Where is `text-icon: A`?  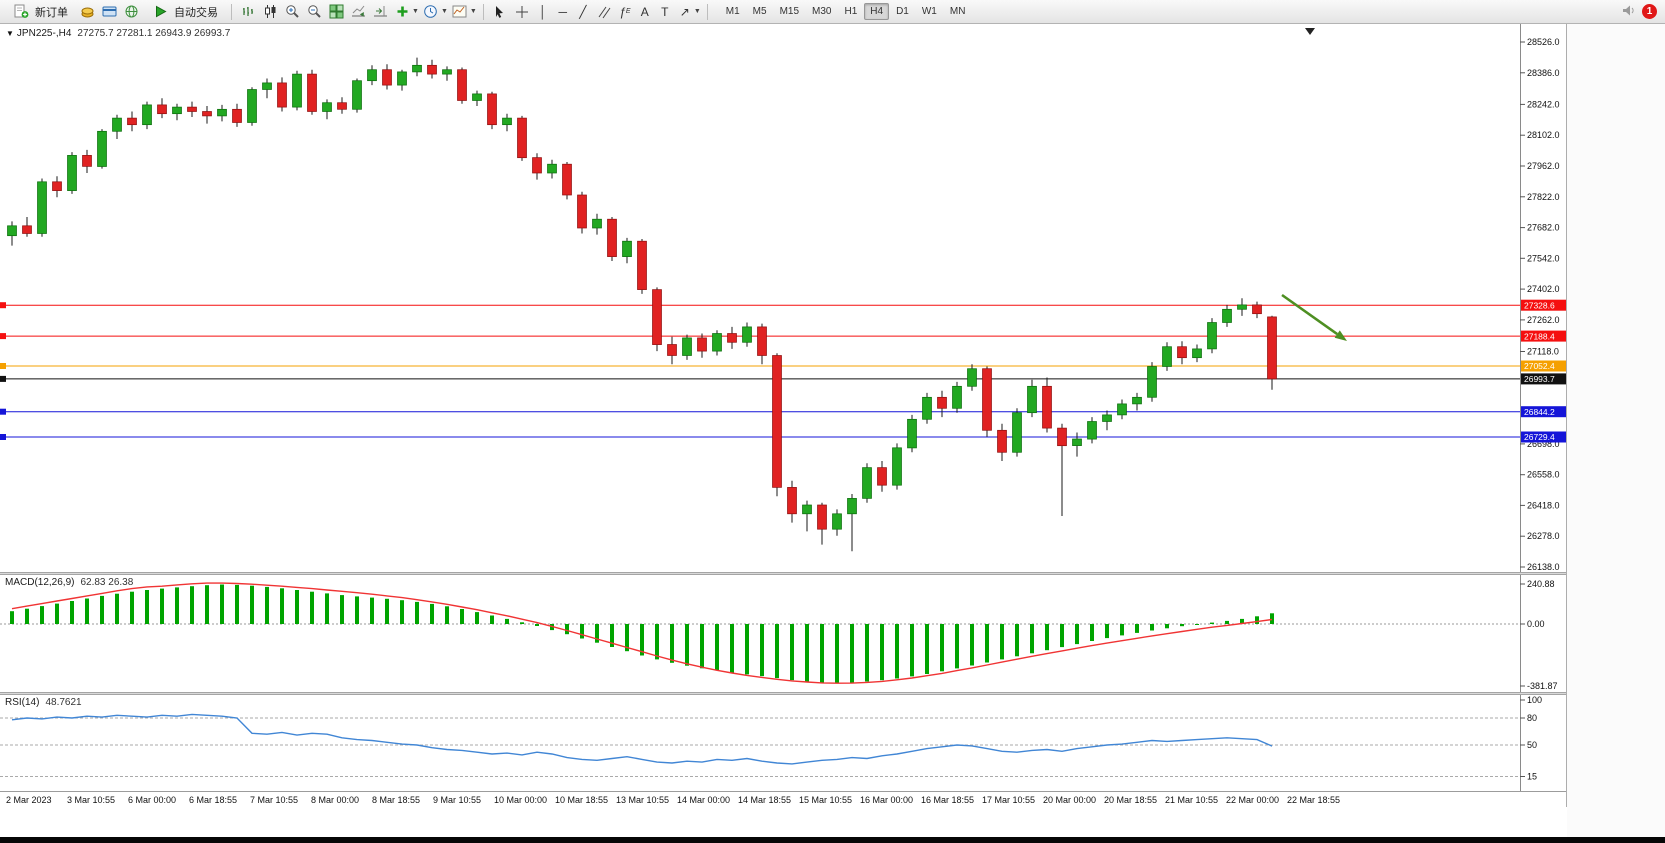
text-icon: A is located at coordinates (644, 11).